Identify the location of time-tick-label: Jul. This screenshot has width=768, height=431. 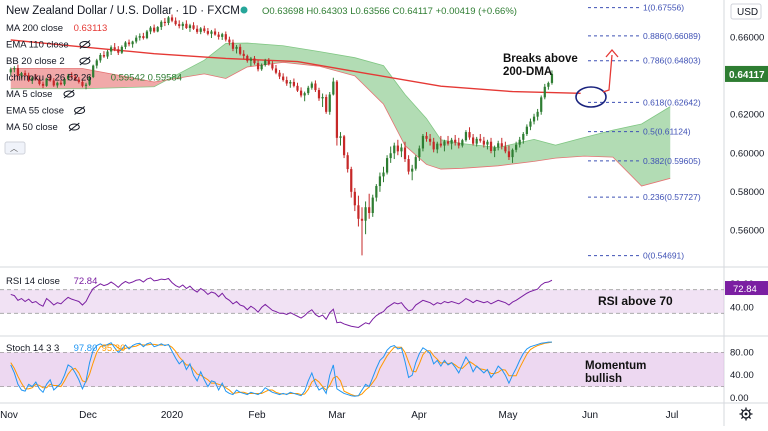
(672, 415).